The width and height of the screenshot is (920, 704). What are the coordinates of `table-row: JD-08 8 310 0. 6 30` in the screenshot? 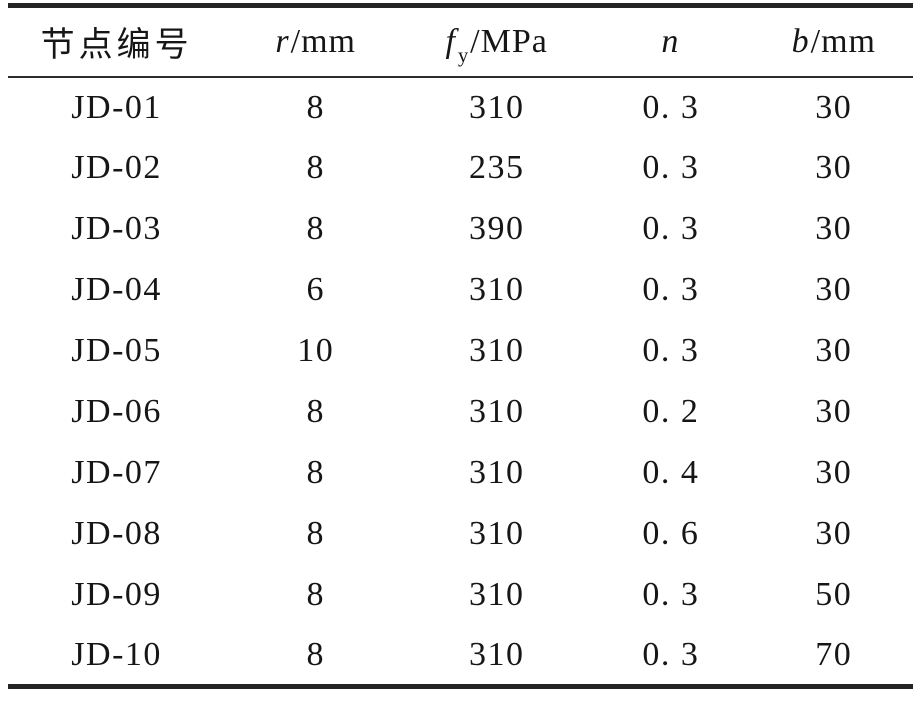 It's located at (460, 534).